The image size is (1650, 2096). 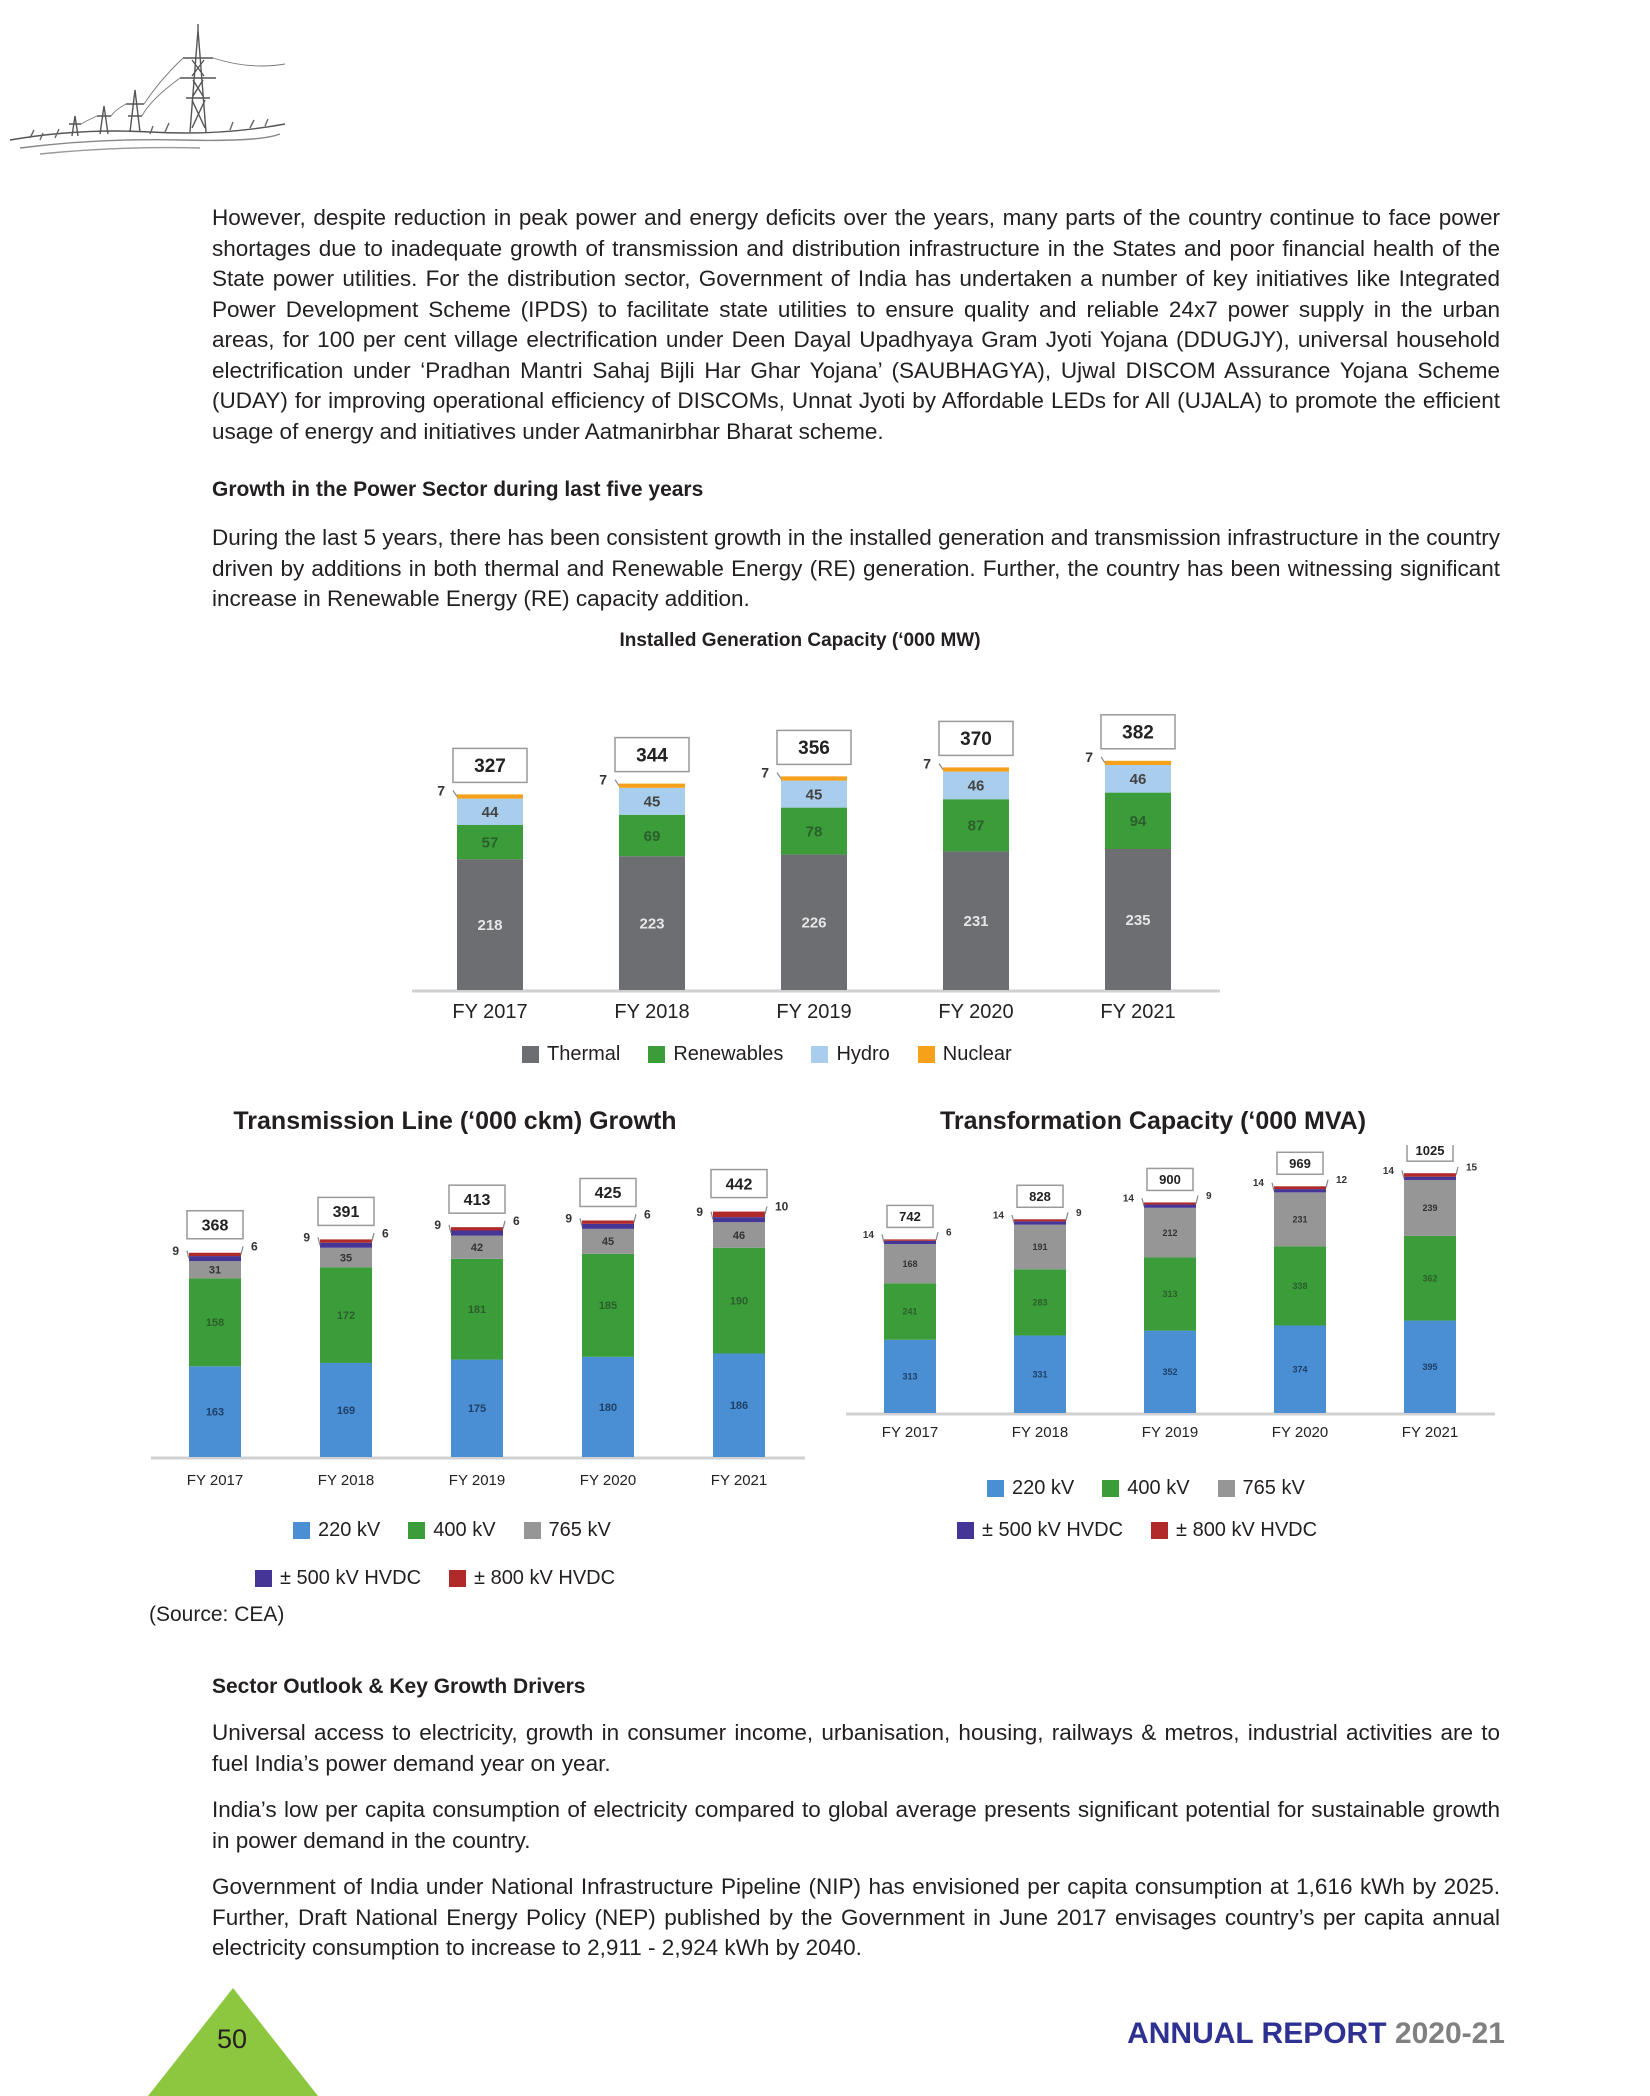 What do you see at coordinates (1089, 757) in the screenshot?
I see `callout-label-nuclear-fy-2021: 7` at bounding box center [1089, 757].